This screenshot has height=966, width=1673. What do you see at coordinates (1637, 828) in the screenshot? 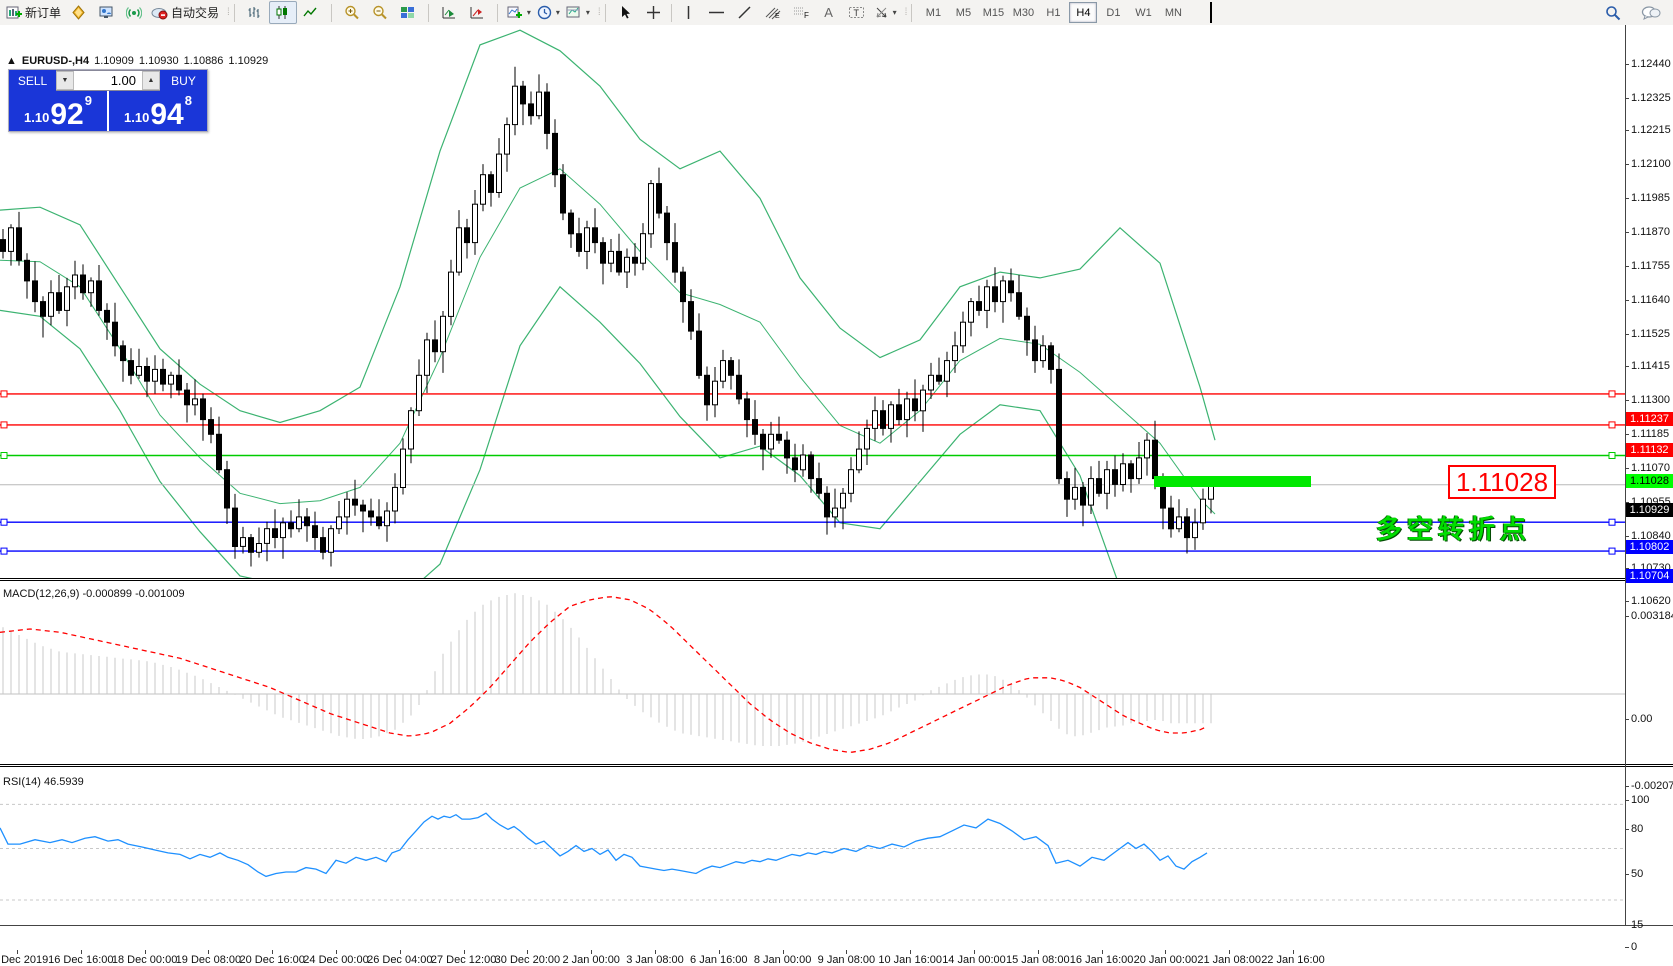
I see `rsi-tick: 80` at bounding box center [1637, 828].